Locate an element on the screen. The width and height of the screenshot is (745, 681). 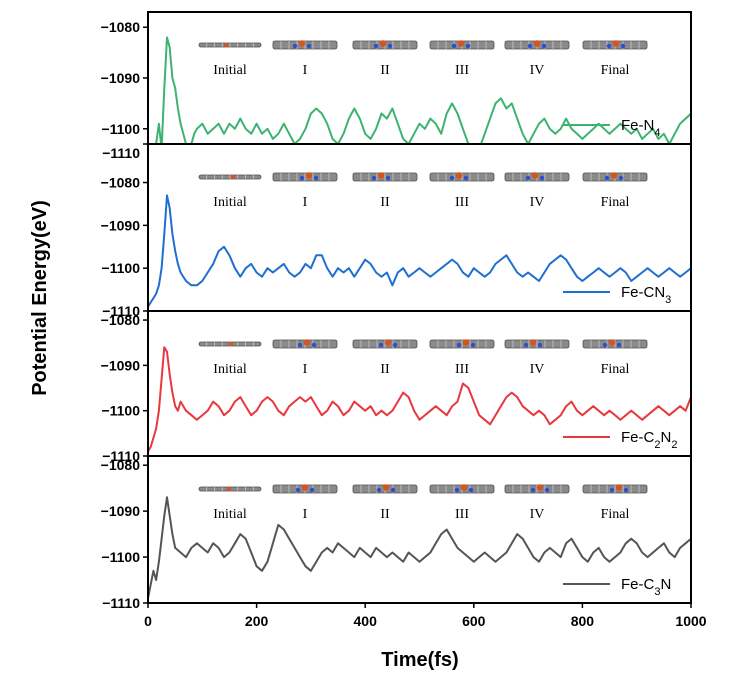
x-tick-label: 400 is located at coordinates (366, 621).